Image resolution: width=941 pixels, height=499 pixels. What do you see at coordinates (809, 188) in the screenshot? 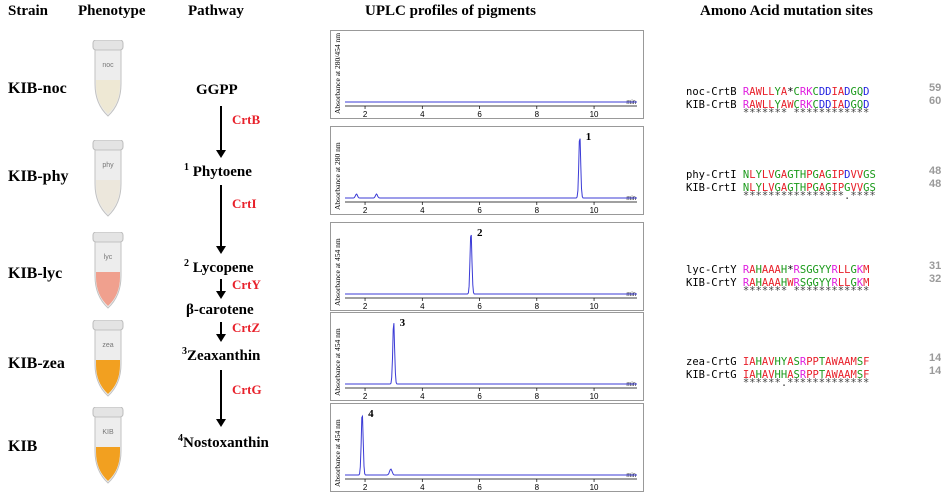
I see `sequence: NLYLVGAGTHPGAGIPGVVGS` at bounding box center [809, 188].